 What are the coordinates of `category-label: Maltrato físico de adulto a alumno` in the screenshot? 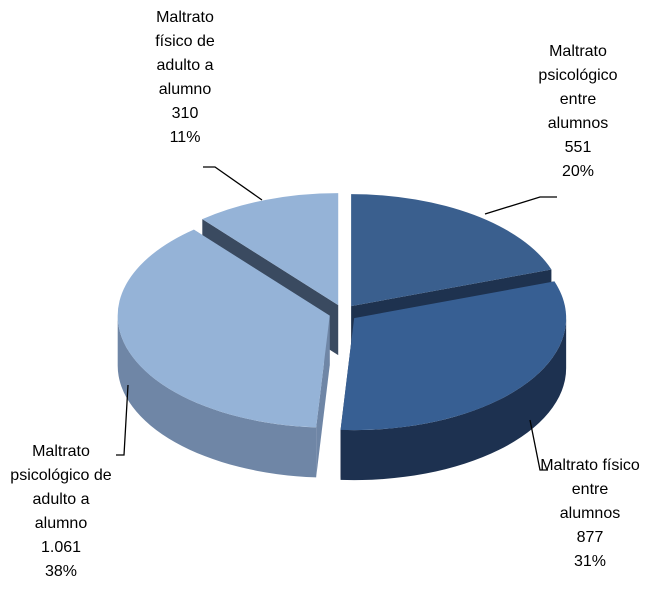 It's located at (185, 53).